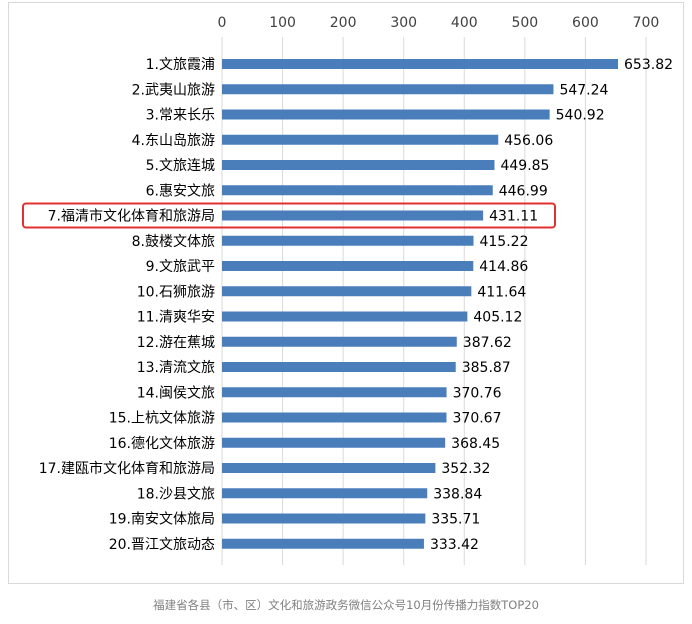 This screenshot has width=692, height=624. What do you see at coordinates (176, 494) in the screenshot?
I see `category-label: 18.沙县文旅` at bounding box center [176, 494].